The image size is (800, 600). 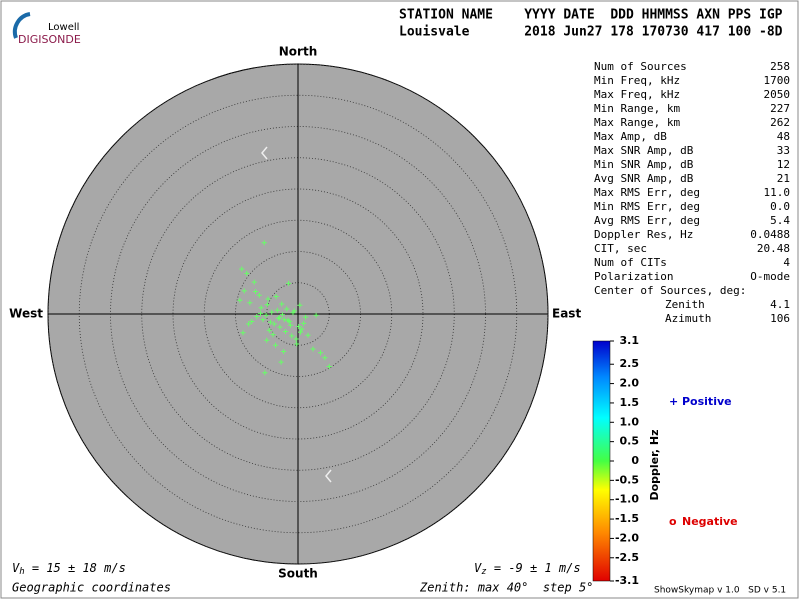 What do you see at coordinates (69, 569) in the screenshot?
I see `vh: Vh = 15 ± 18 m/s` at bounding box center [69, 569].